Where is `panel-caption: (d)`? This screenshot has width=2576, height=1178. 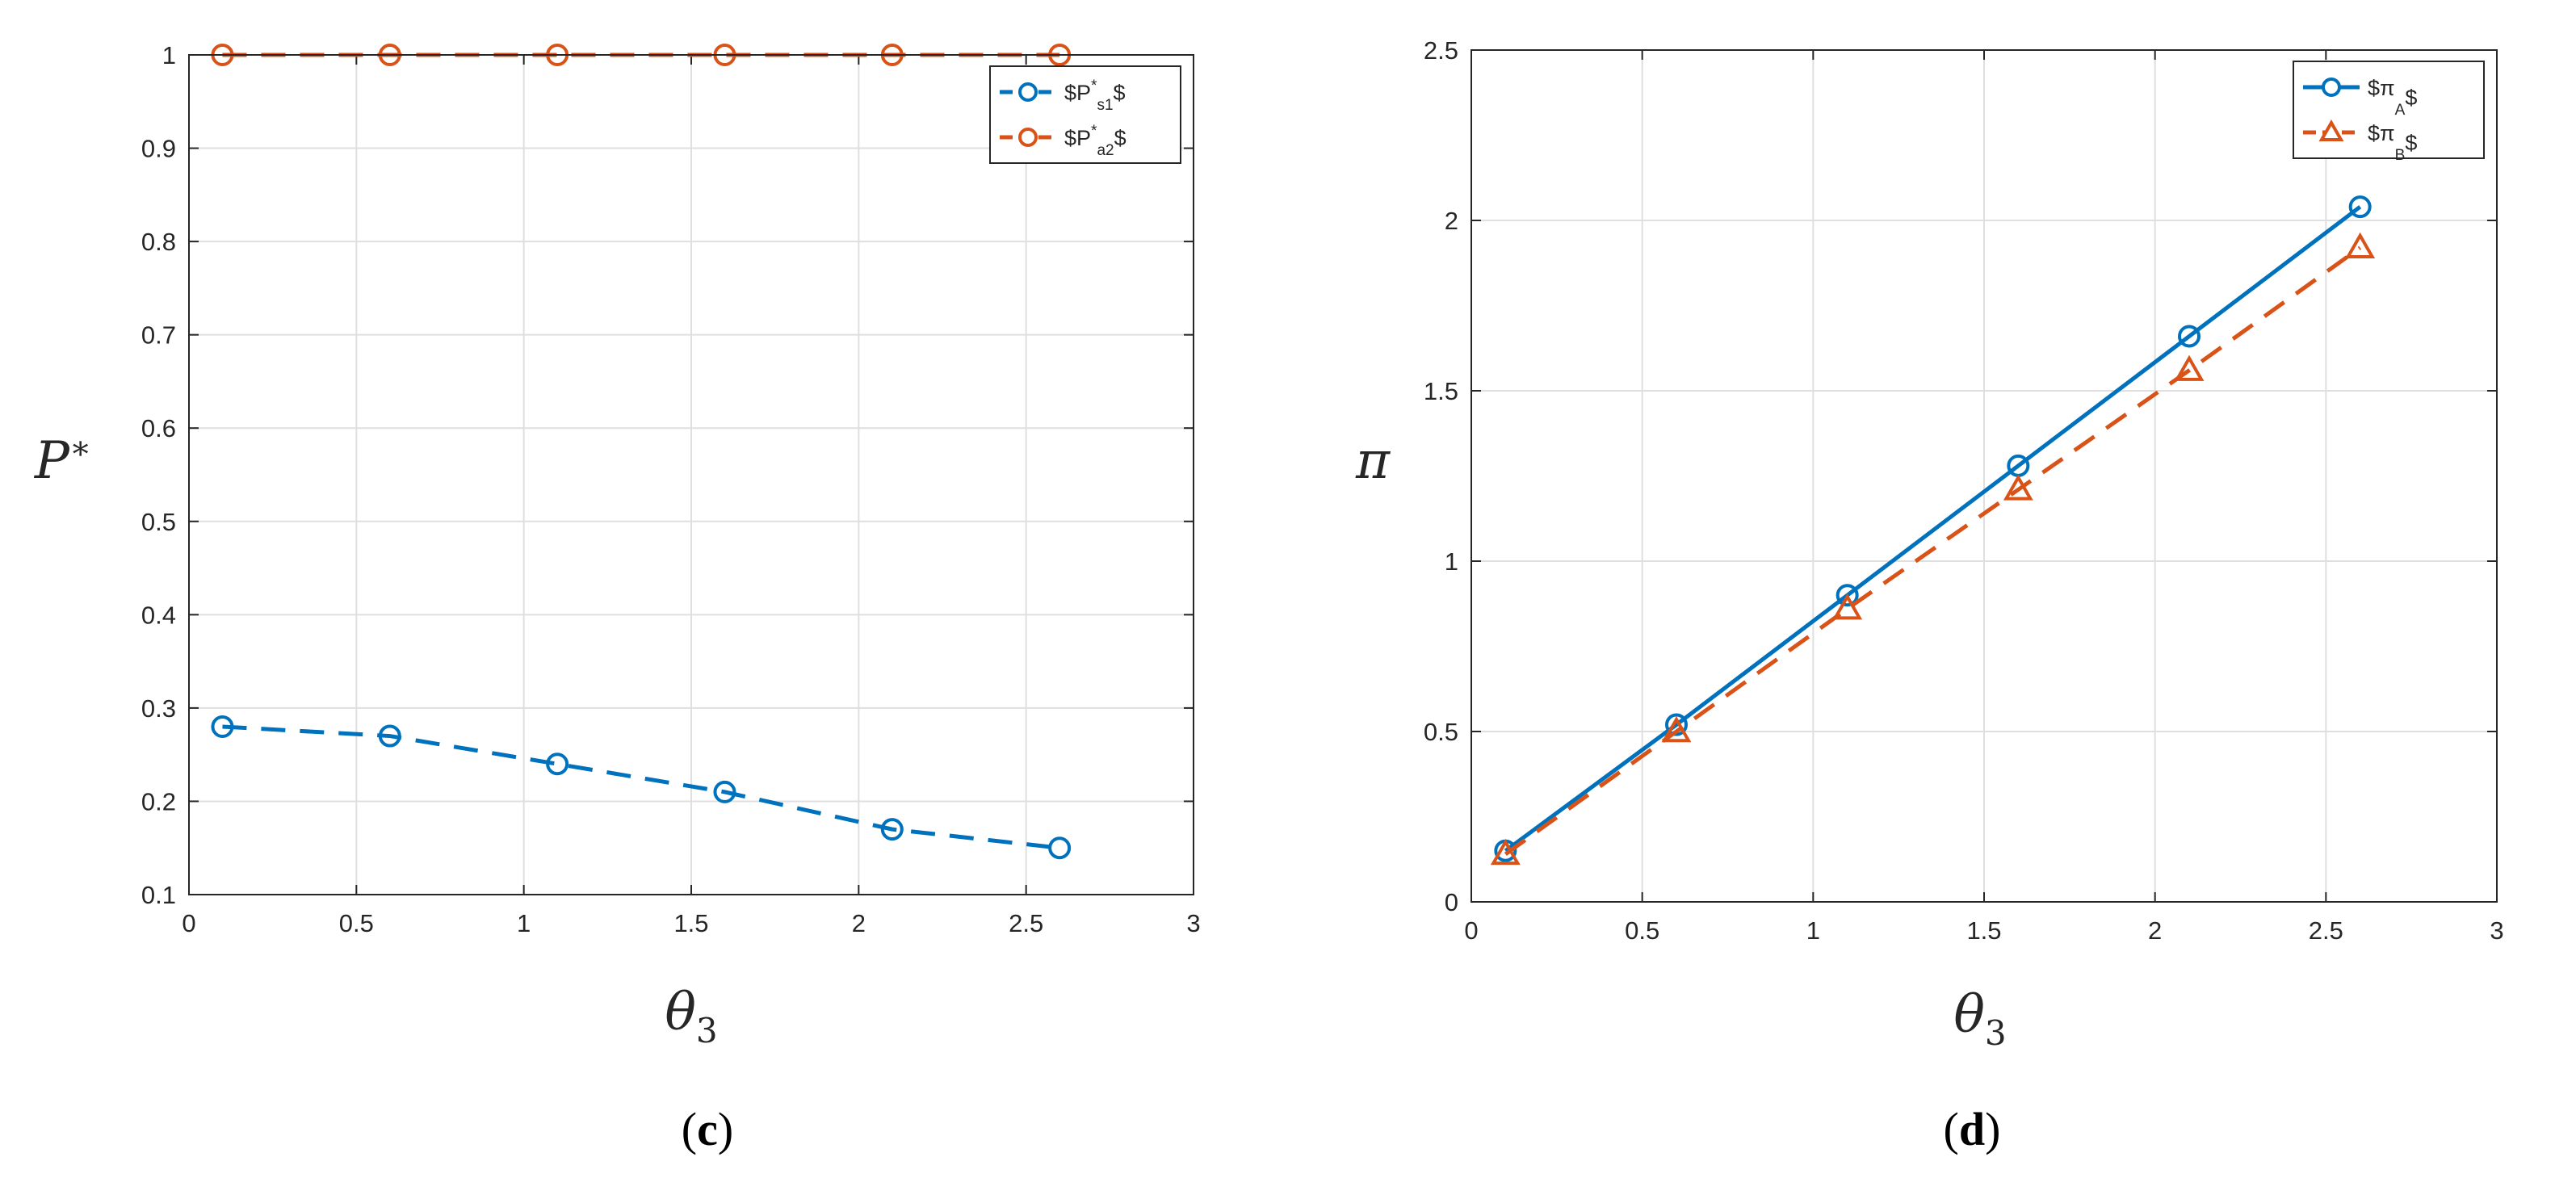
panel-caption: (d) is located at coordinates (1972, 1129).